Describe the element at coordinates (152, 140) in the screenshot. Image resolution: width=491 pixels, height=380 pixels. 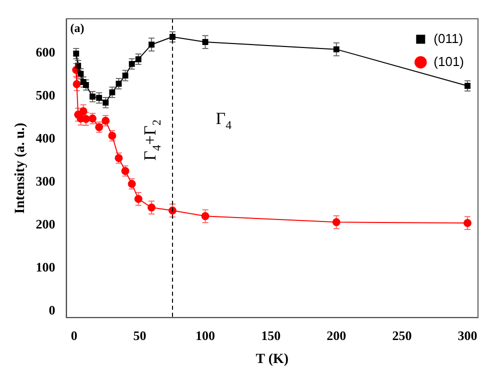
I see `annotation: Γ4+Γ2` at that location.